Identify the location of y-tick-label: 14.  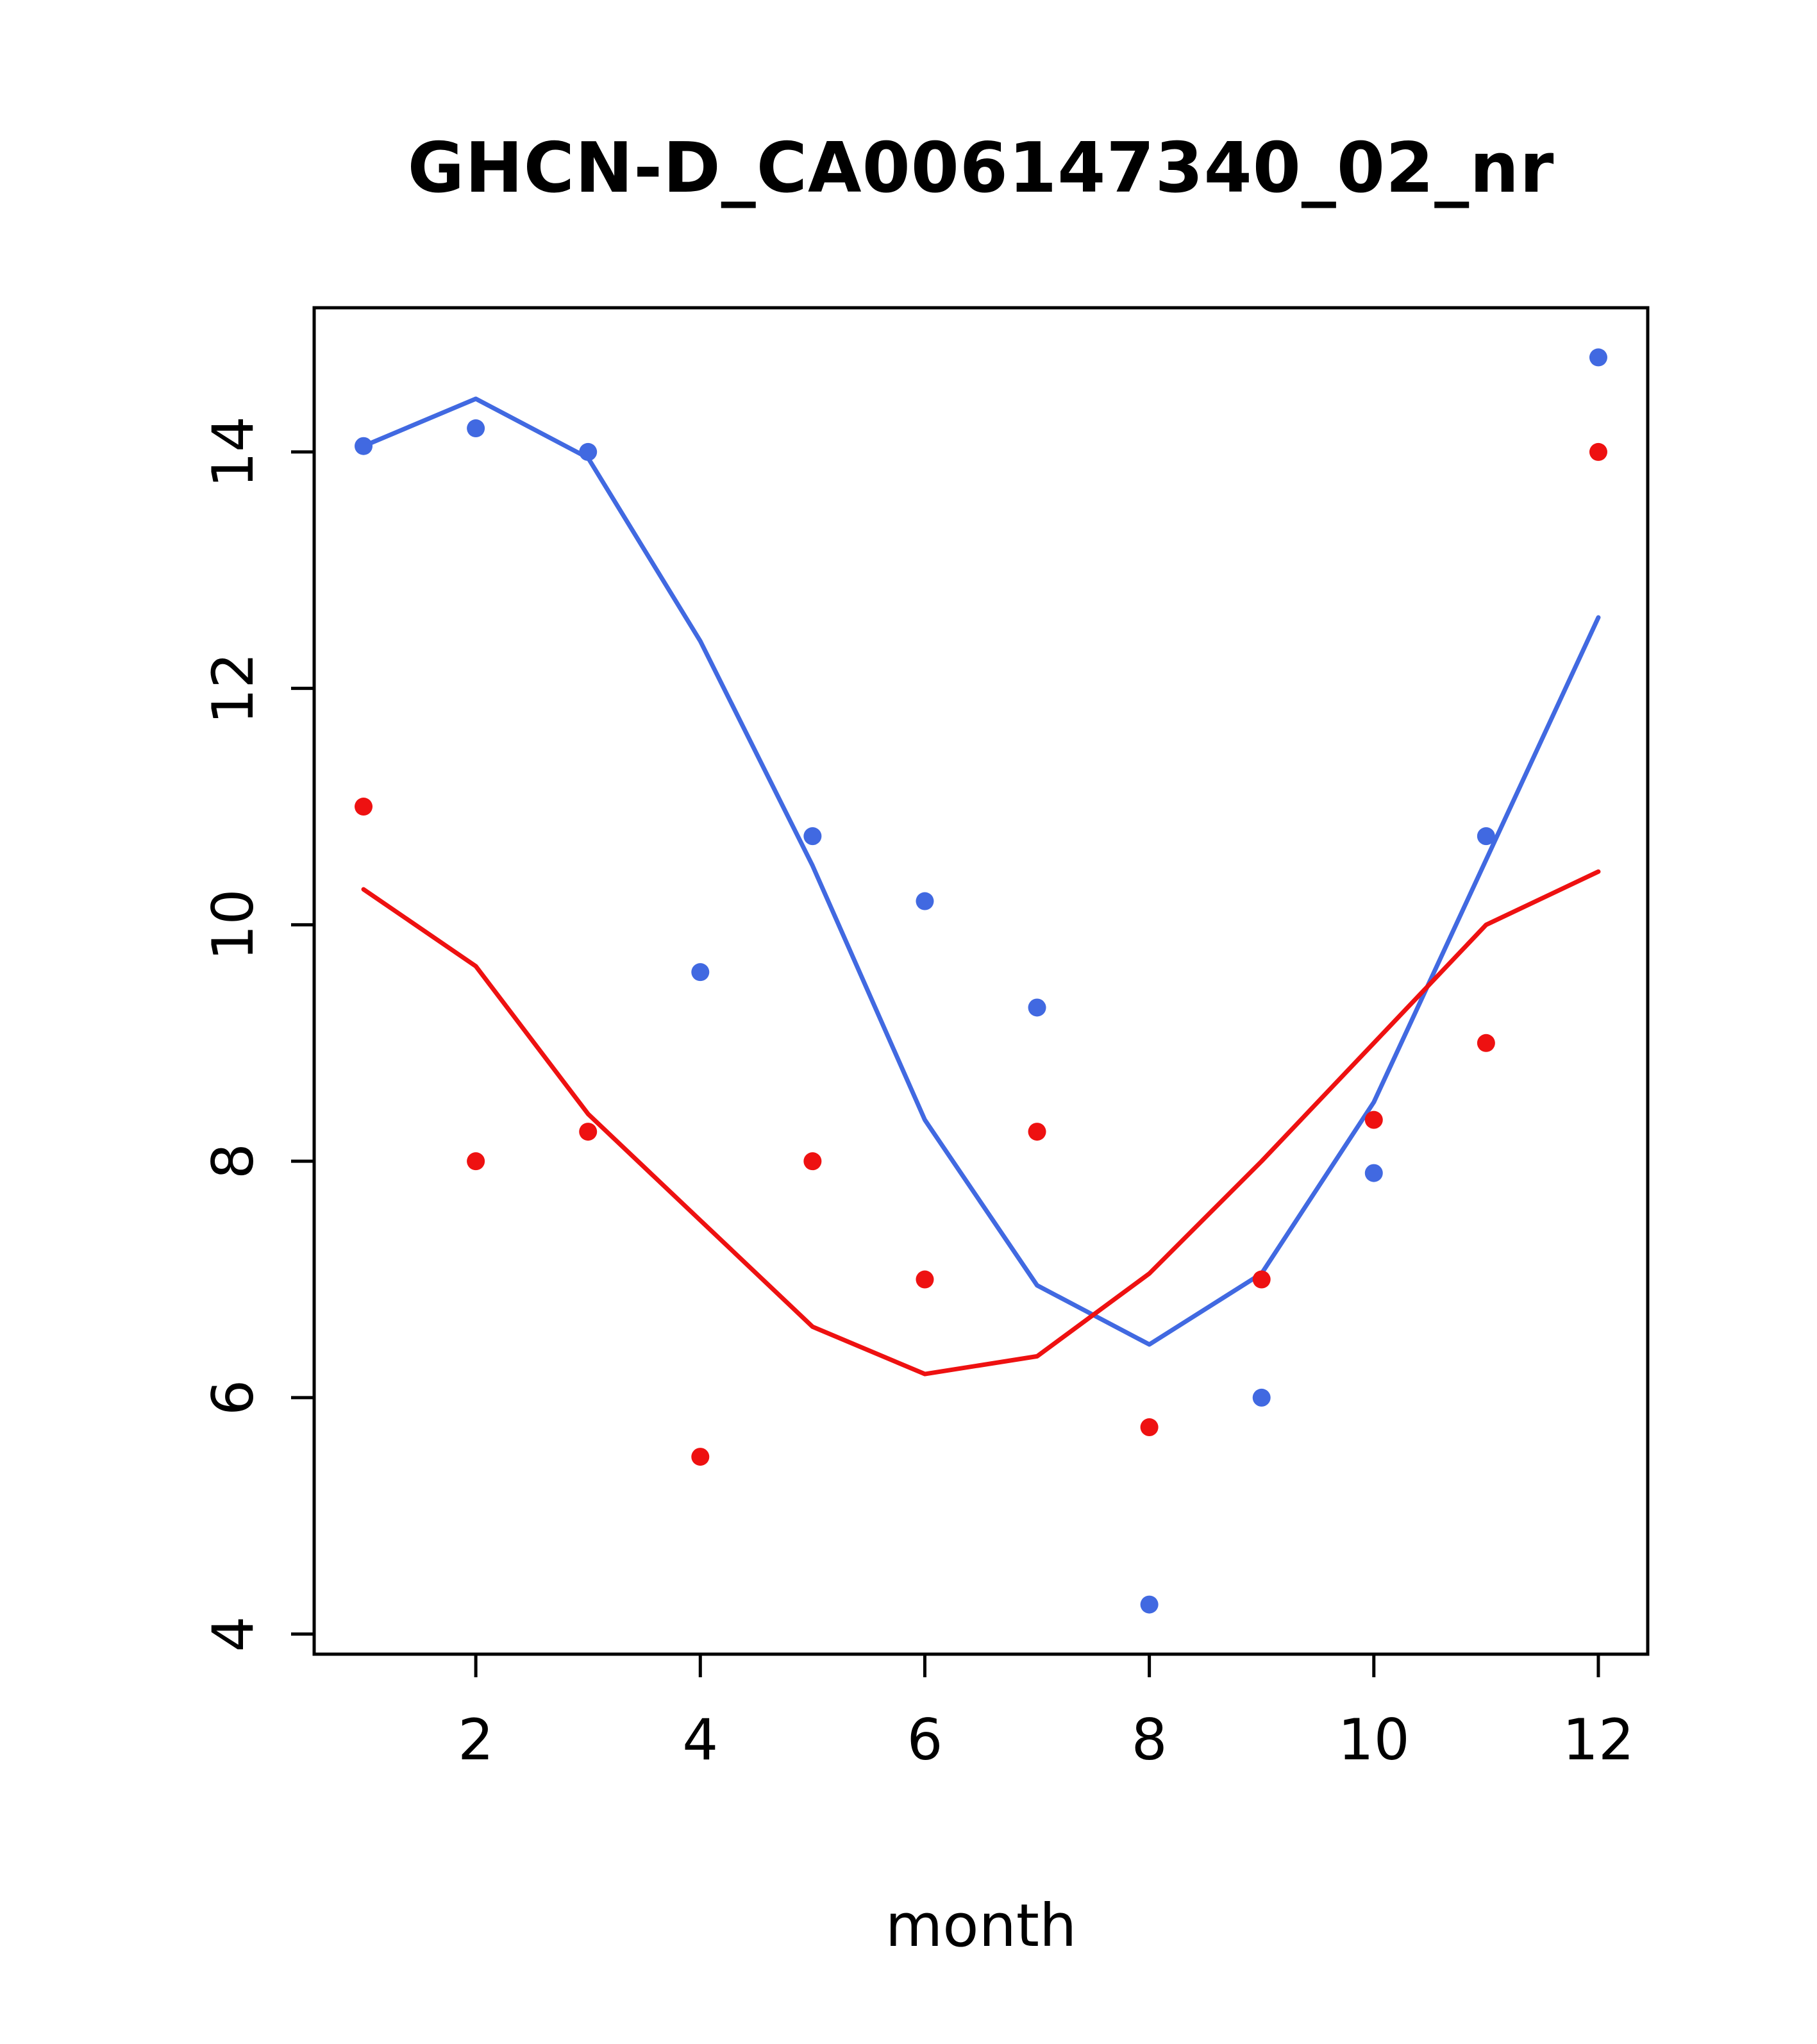
(233, 452).